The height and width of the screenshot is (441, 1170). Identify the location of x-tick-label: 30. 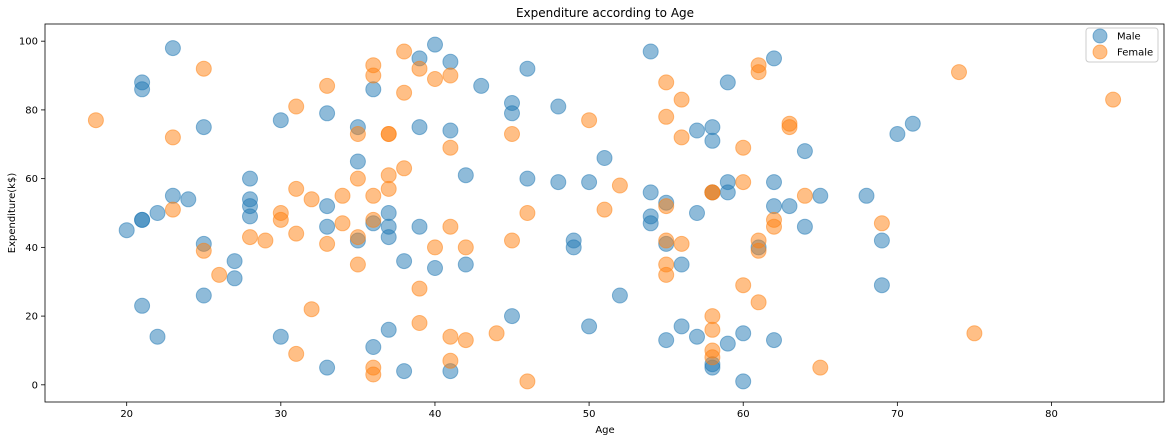
(280, 414).